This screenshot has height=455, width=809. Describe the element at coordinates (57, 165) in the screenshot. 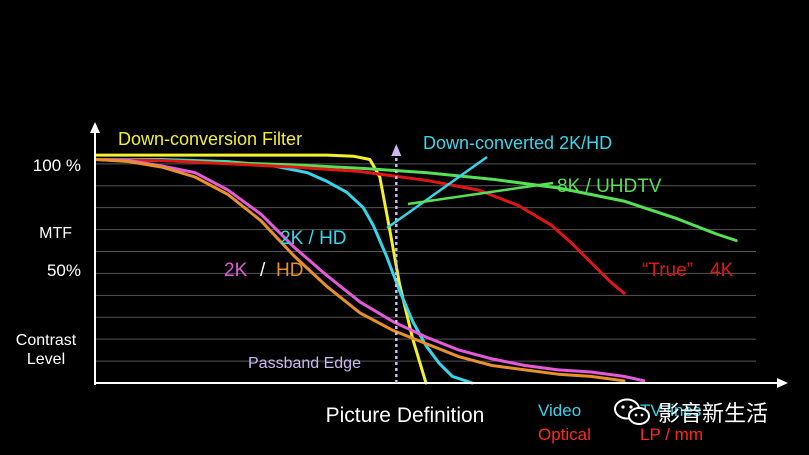

I see `y-tick-100: 100 %` at that location.